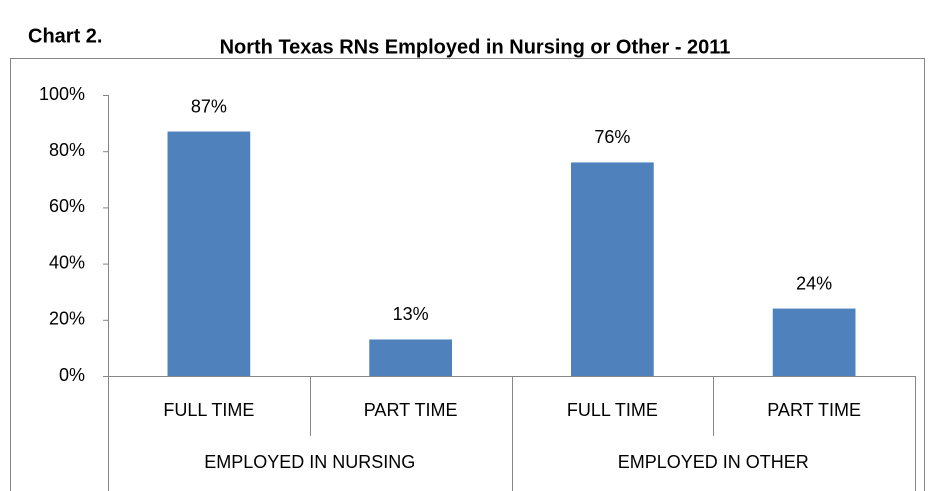 The image size is (935, 491). Describe the element at coordinates (814, 283) in the screenshot. I see `data-label: 24%` at that location.